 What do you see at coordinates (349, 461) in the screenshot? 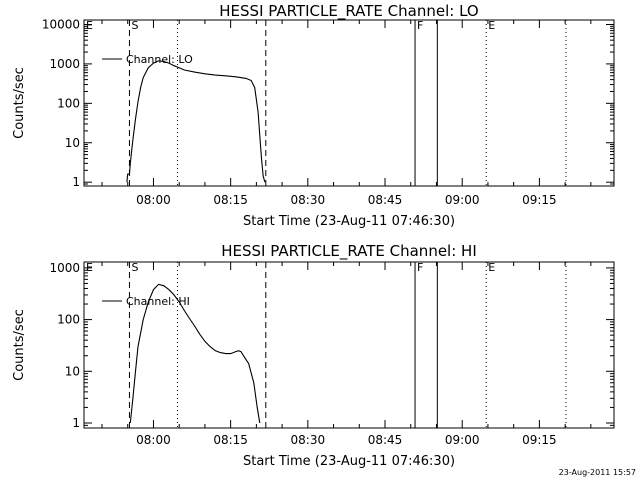
I see `hi-x-axis-label: Start Time (23-Aug-11 07:46:30)` at bounding box center [349, 461].